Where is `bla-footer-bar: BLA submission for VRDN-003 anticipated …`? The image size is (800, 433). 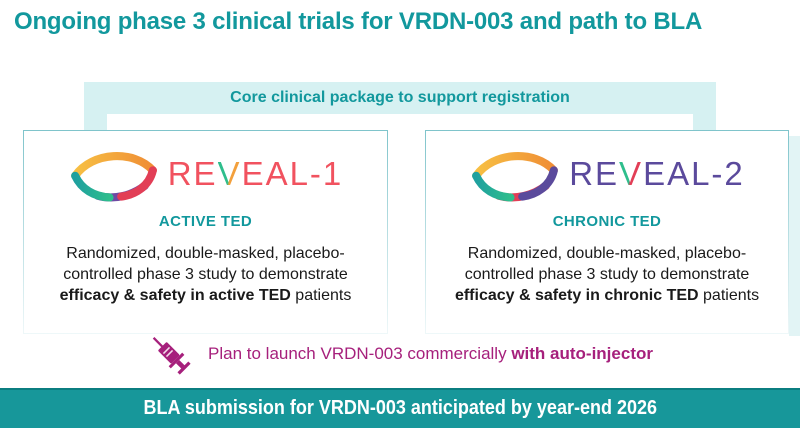 bla-footer-bar: BLA submission for VRDN-003 anticipated … is located at coordinates (400, 408).